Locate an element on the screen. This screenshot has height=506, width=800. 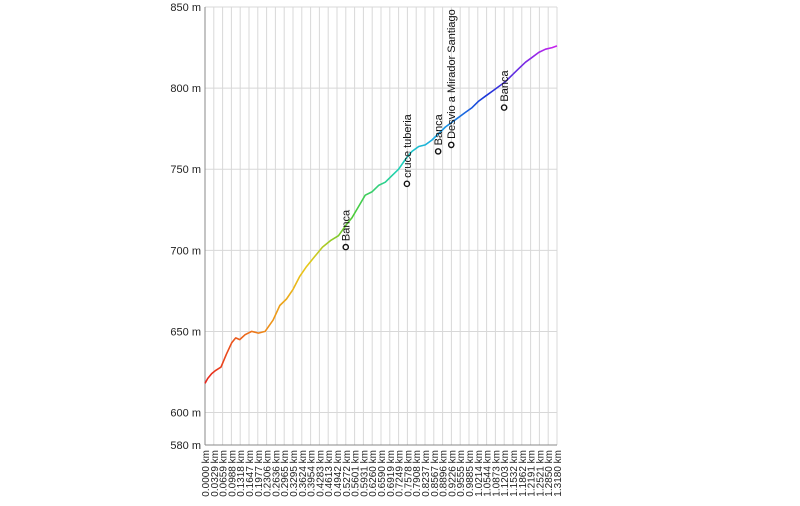
x-tick-label: 0.6919 km is located at coordinates (391, 473).